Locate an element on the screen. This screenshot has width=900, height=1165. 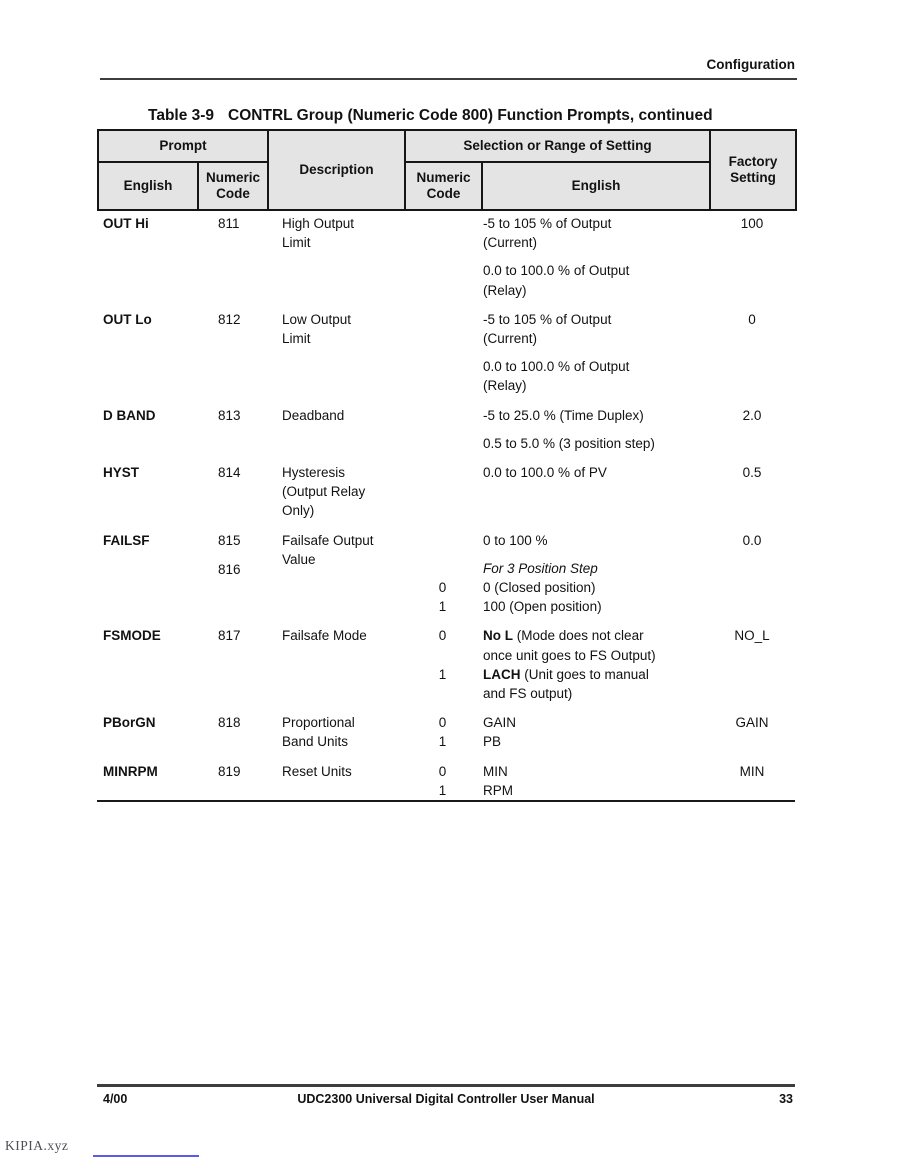
selection-text: 0.0 to 100.0 % of PV is located at coordinates (595, 472).